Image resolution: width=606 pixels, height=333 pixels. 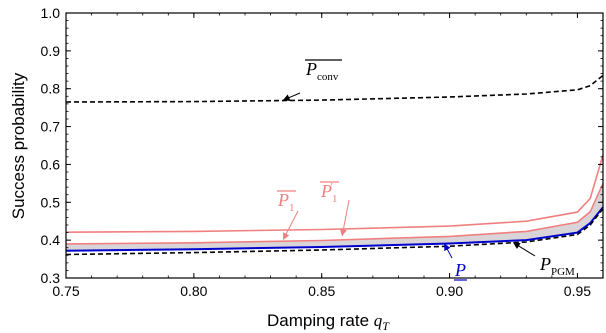 I want to click on annotation-label: Pconv, so click(x=322, y=71).